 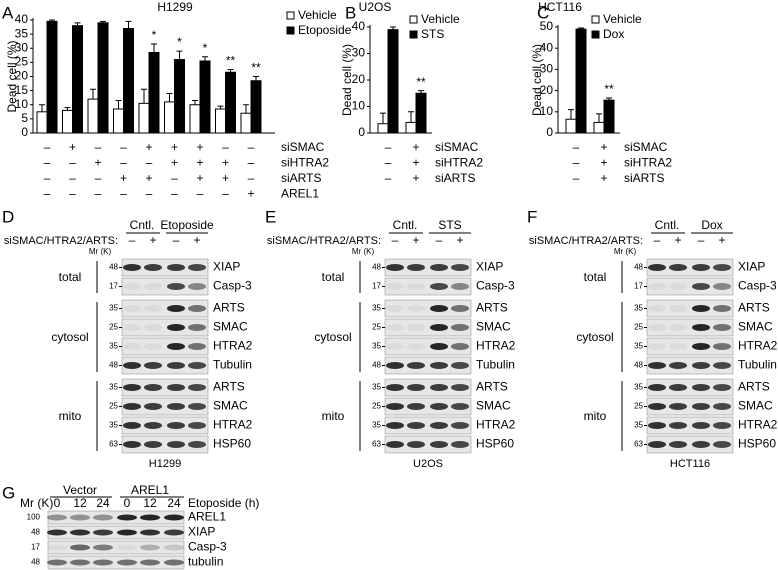 What do you see at coordinates (638, 286) in the screenshot?
I see `marker-label: 17` at bounding box center [638, 286].